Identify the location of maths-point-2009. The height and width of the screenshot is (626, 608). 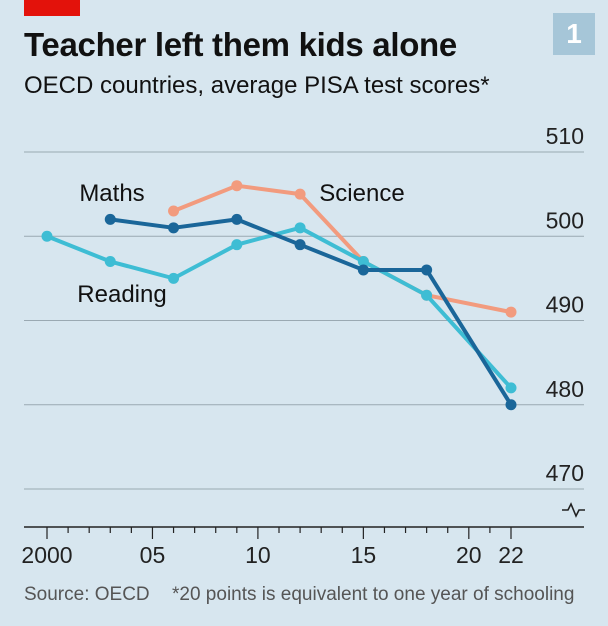
(237, 219).